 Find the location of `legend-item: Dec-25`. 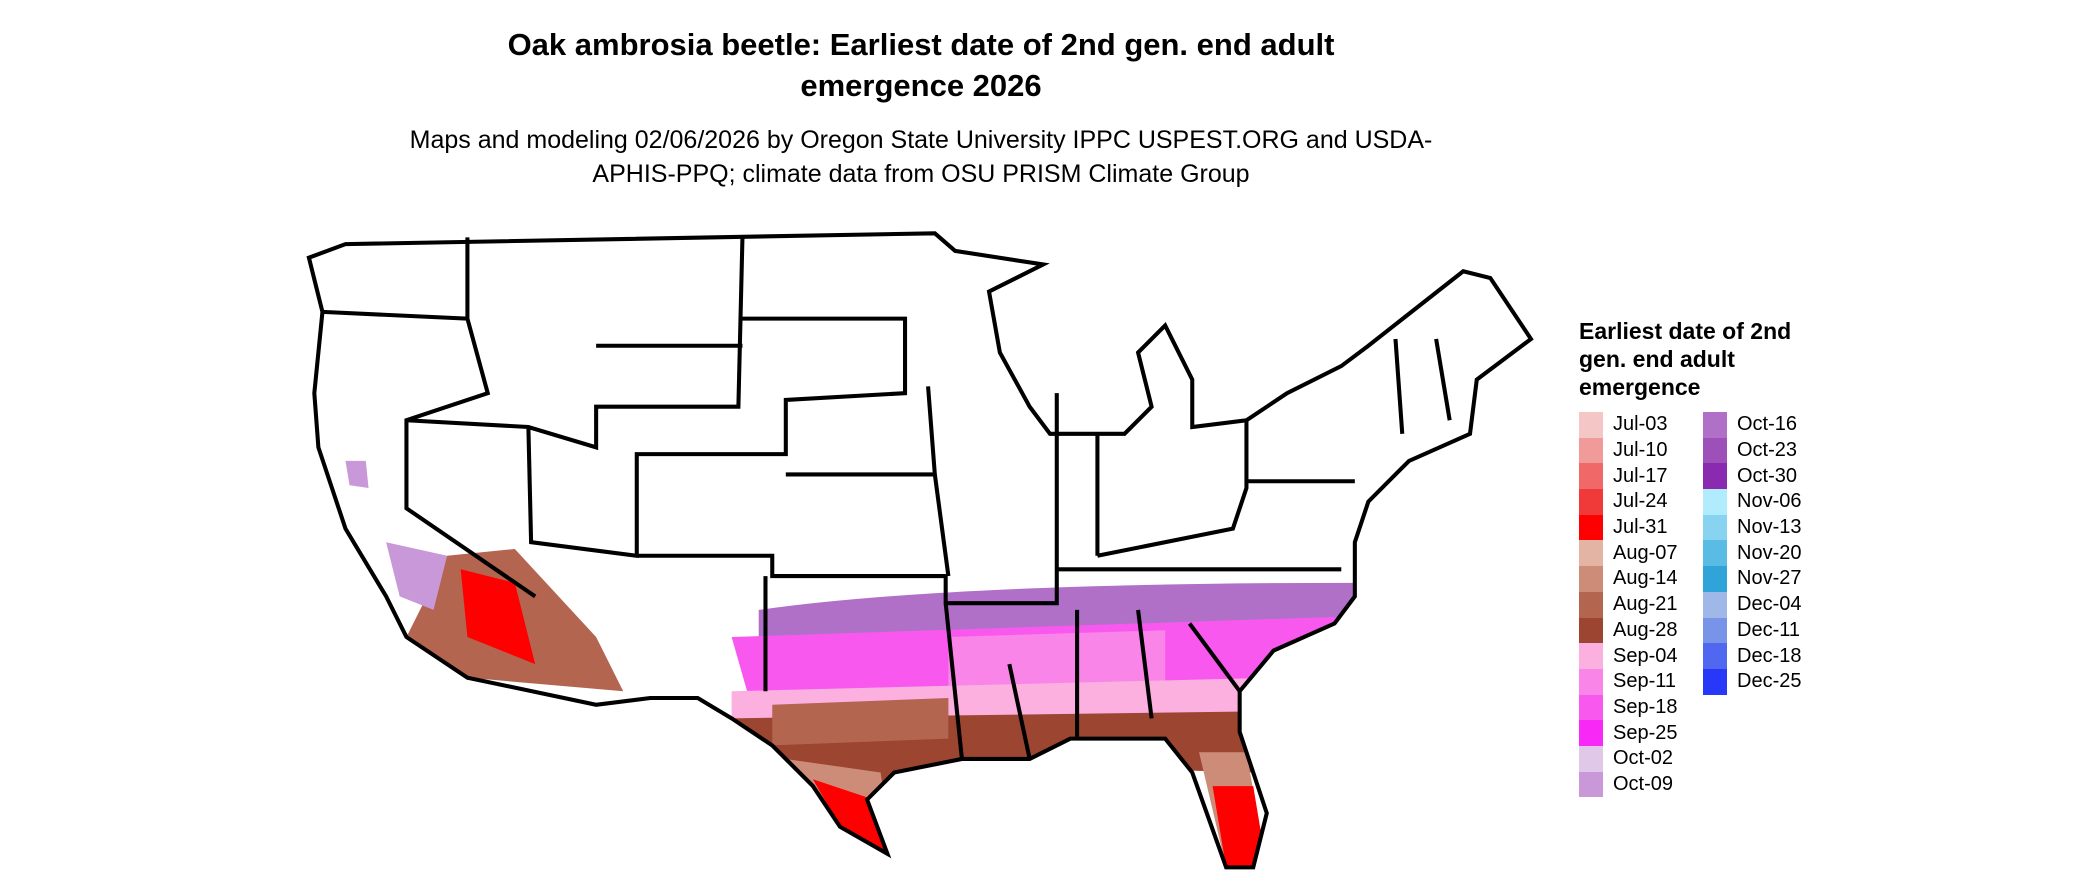

legend-item: Dec-25 is located at coordinates (1765, 681).